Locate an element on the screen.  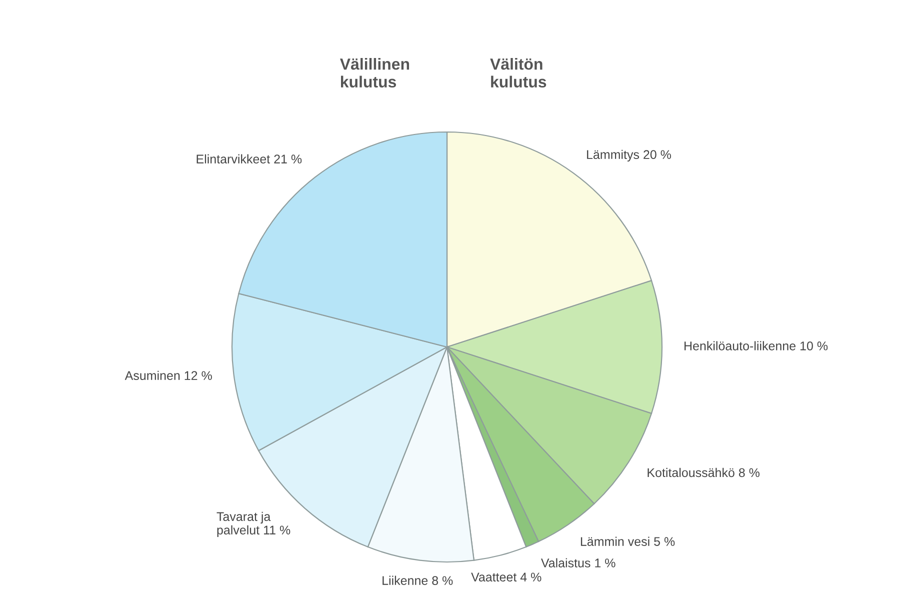
slice-label: Elintarvikkeet 21 % is located at coordinates (249, 159).